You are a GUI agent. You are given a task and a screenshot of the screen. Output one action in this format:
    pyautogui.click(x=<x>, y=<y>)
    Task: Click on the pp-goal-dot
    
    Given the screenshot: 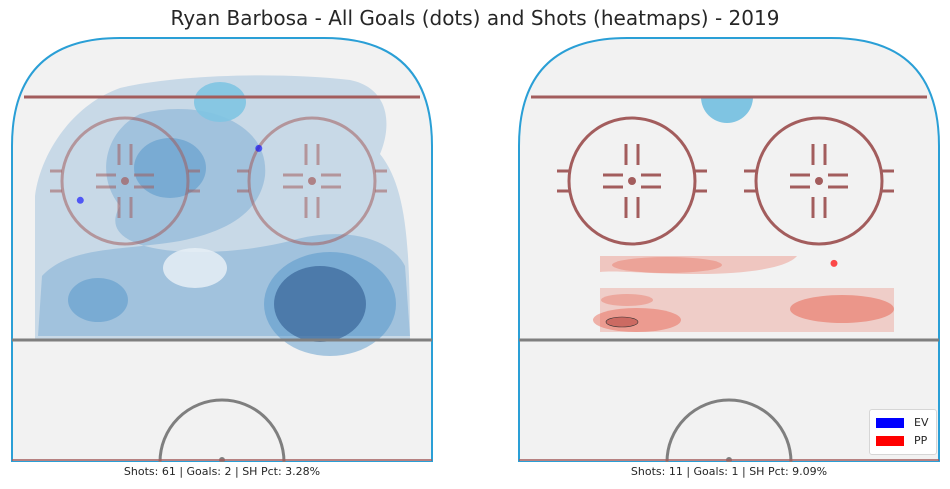 What is the action you would take?
    pyautogui.click(x=834, y=263)
    